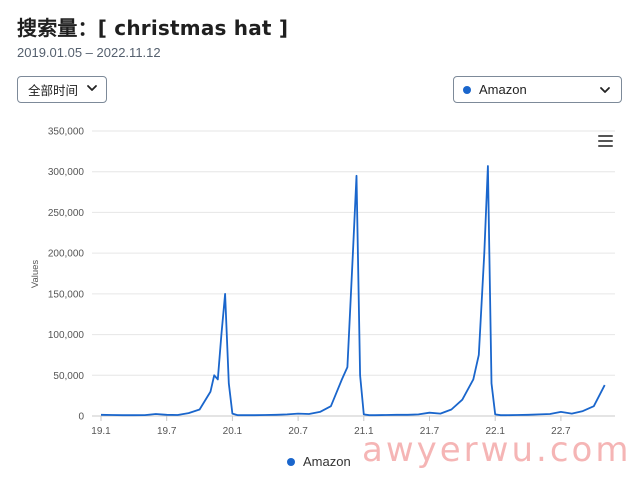  I want to click on chart-menu-icon, so click(605, 141).